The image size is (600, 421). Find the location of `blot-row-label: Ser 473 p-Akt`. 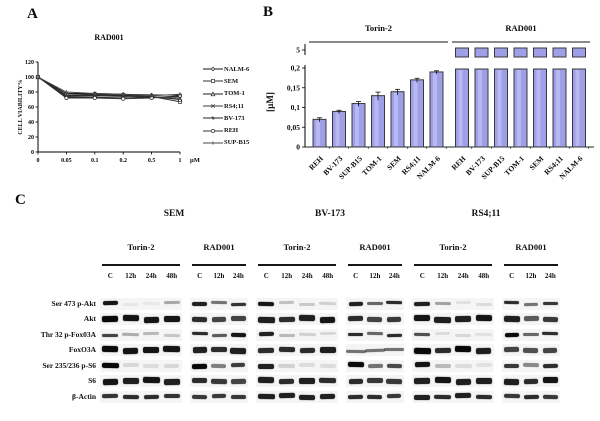

blot-row-label: Ser 473 p-Akt is located at coordinates (73, 303).